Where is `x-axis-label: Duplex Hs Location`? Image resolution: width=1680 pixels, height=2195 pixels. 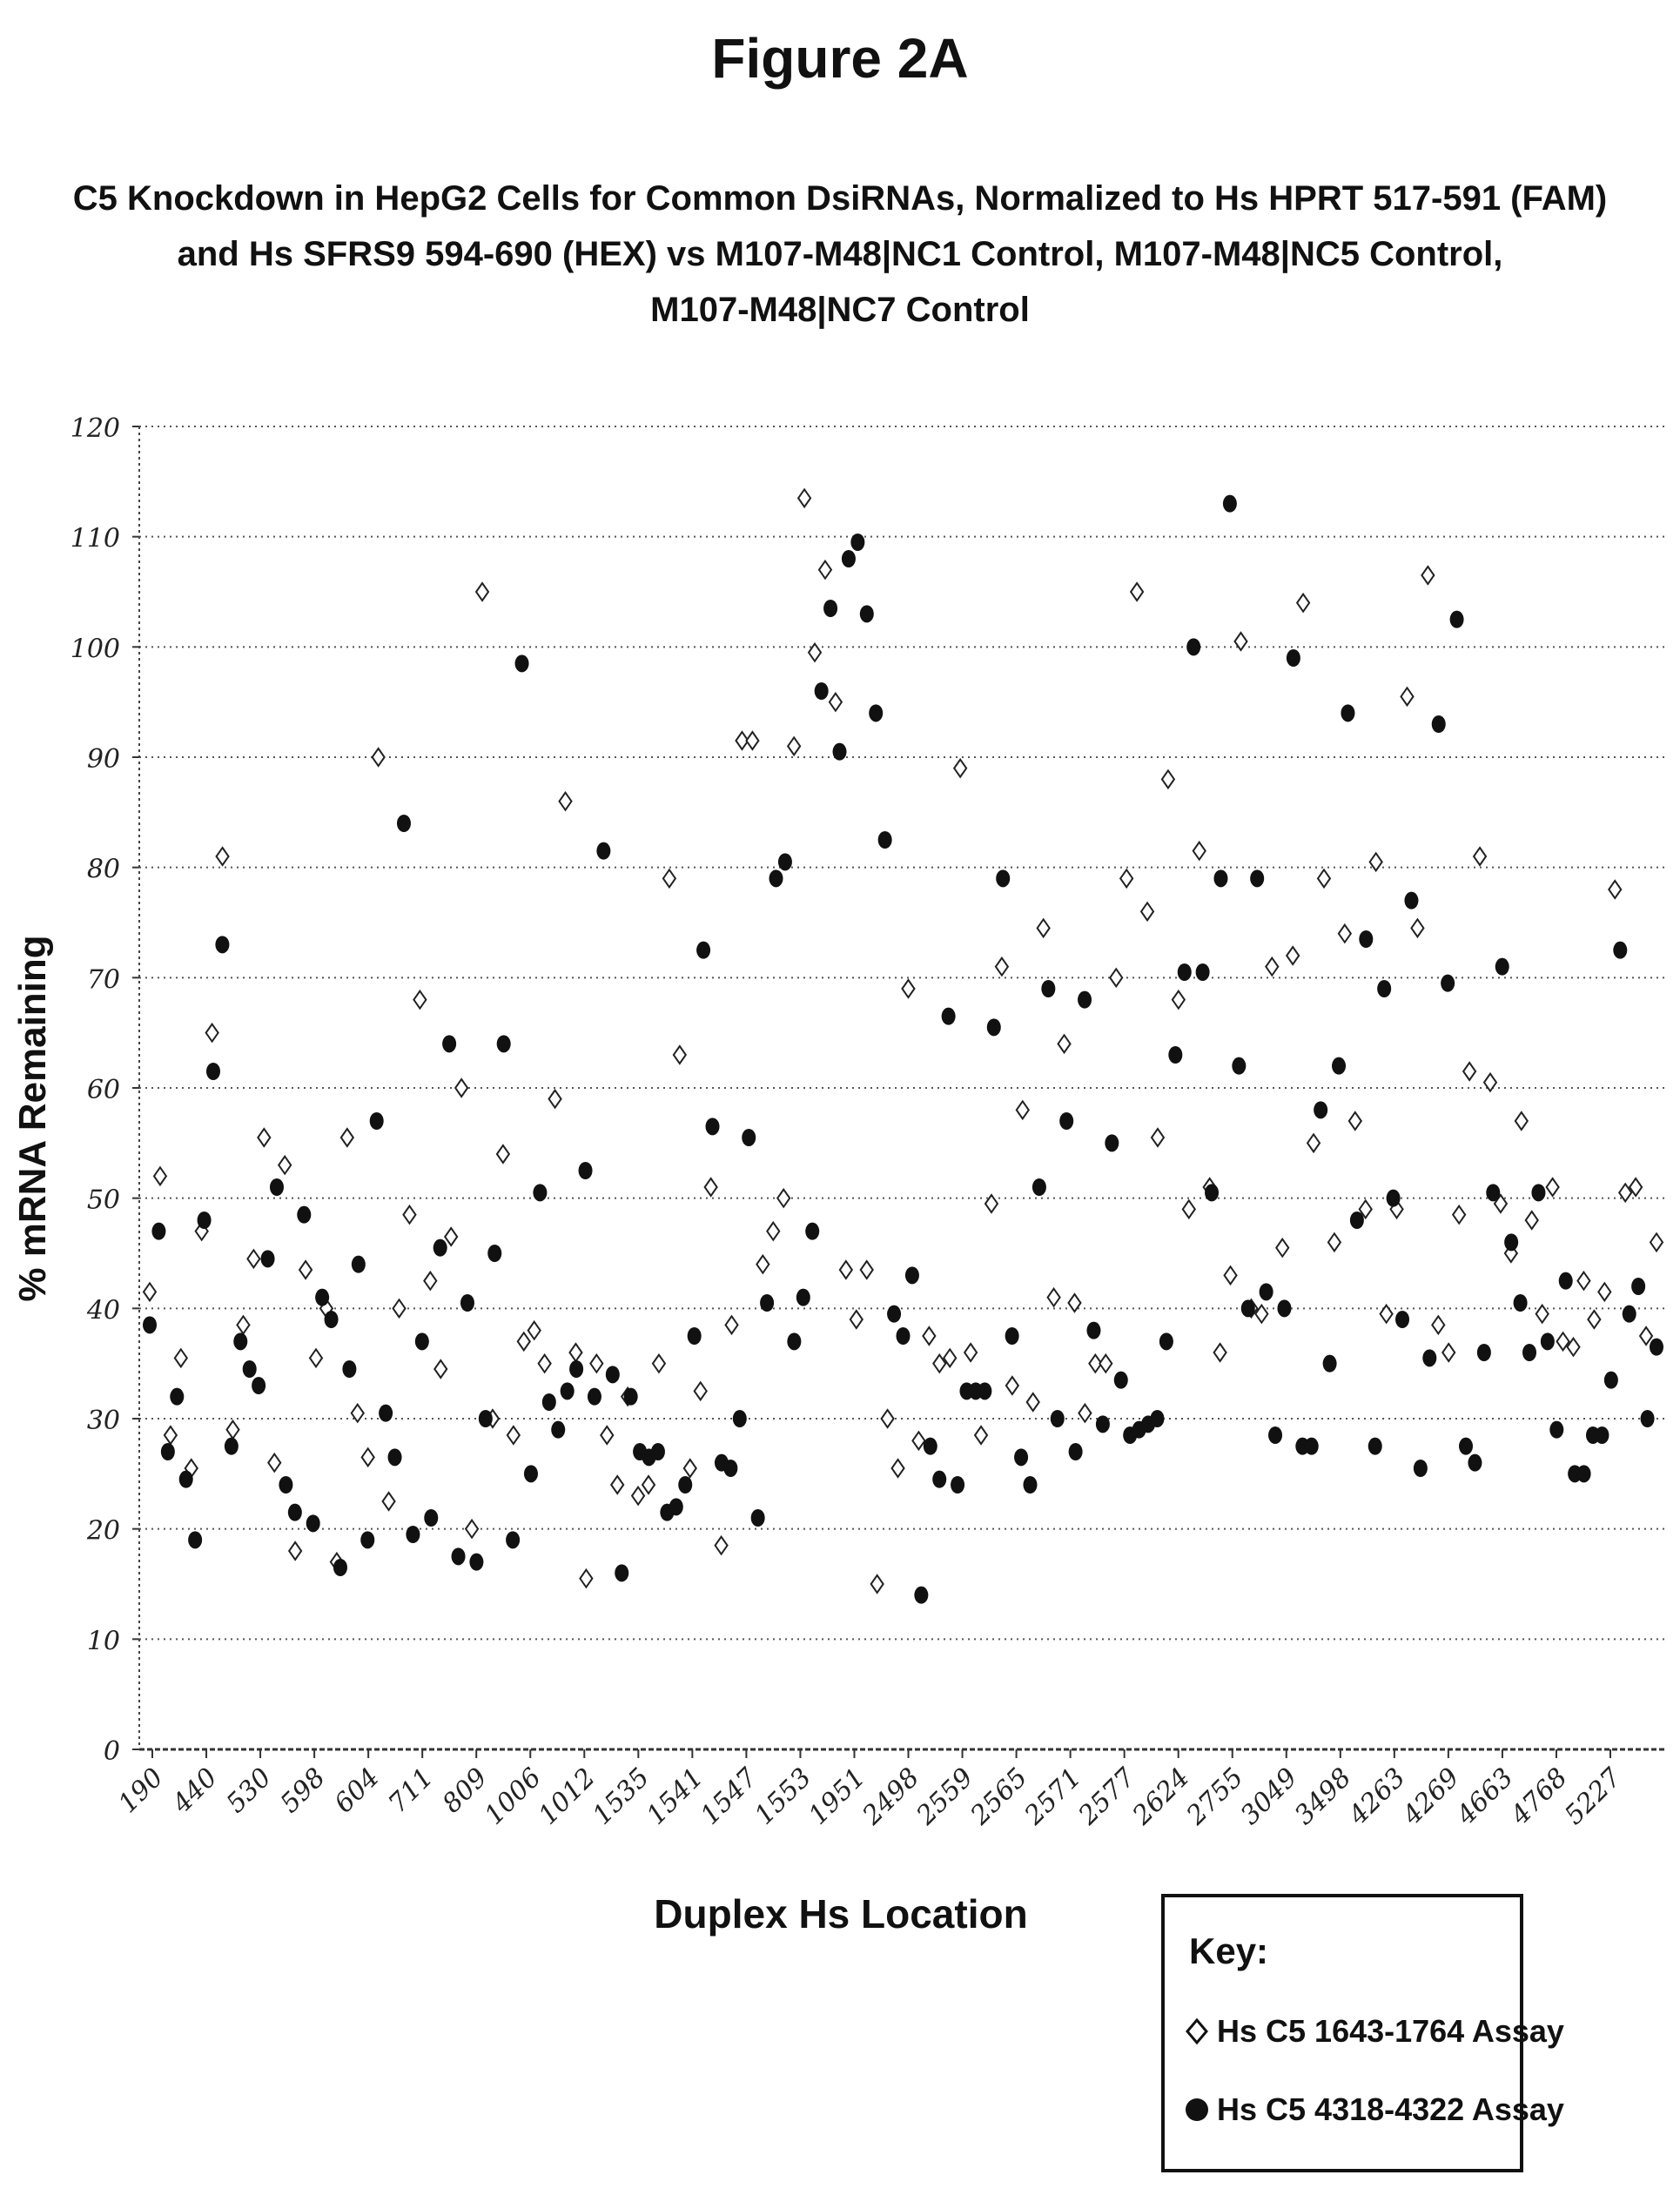 x-axis-label: Duplex Hs Location is located at coordinates (840, 1914).